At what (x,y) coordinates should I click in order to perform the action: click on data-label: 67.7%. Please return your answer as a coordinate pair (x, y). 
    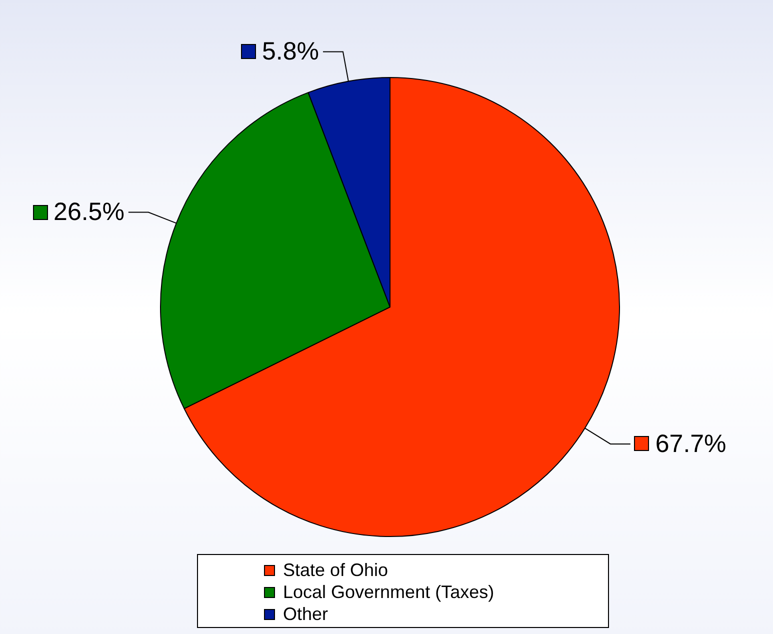
    Looking at the image, I should click on (690, 444).